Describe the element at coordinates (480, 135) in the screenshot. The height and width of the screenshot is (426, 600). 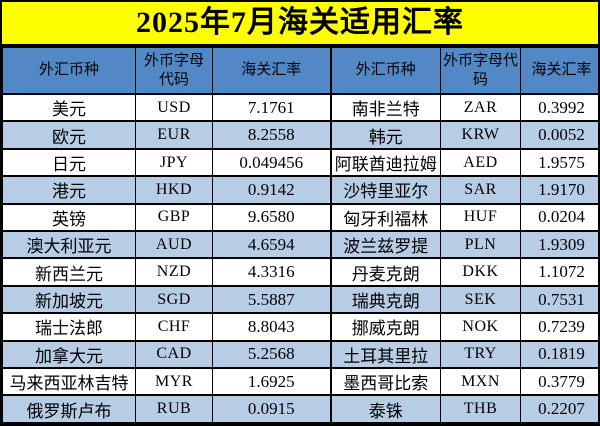
I see `currency-code-cell: KRW` at that location.